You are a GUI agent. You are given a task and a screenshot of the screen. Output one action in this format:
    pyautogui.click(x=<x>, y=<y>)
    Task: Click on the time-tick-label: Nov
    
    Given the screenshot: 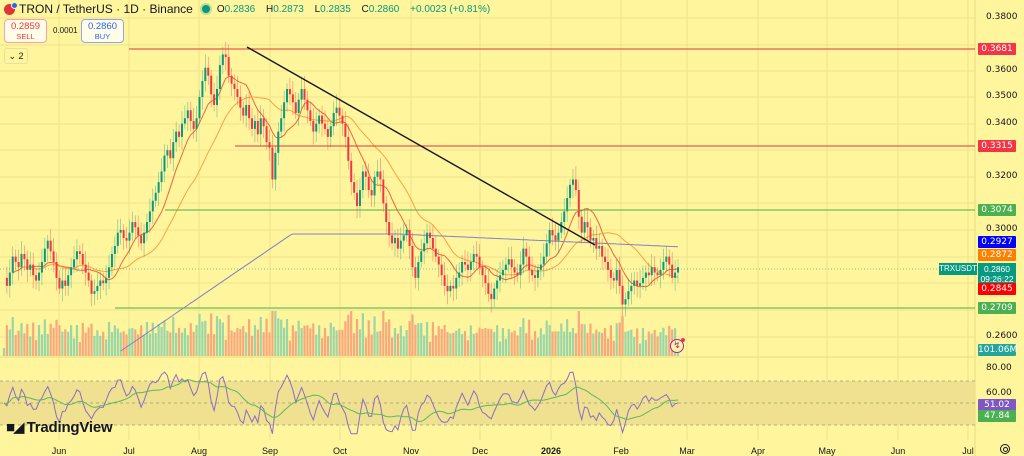 What is the action you would take?
    pyautogui.click(x=411, y=451)
    